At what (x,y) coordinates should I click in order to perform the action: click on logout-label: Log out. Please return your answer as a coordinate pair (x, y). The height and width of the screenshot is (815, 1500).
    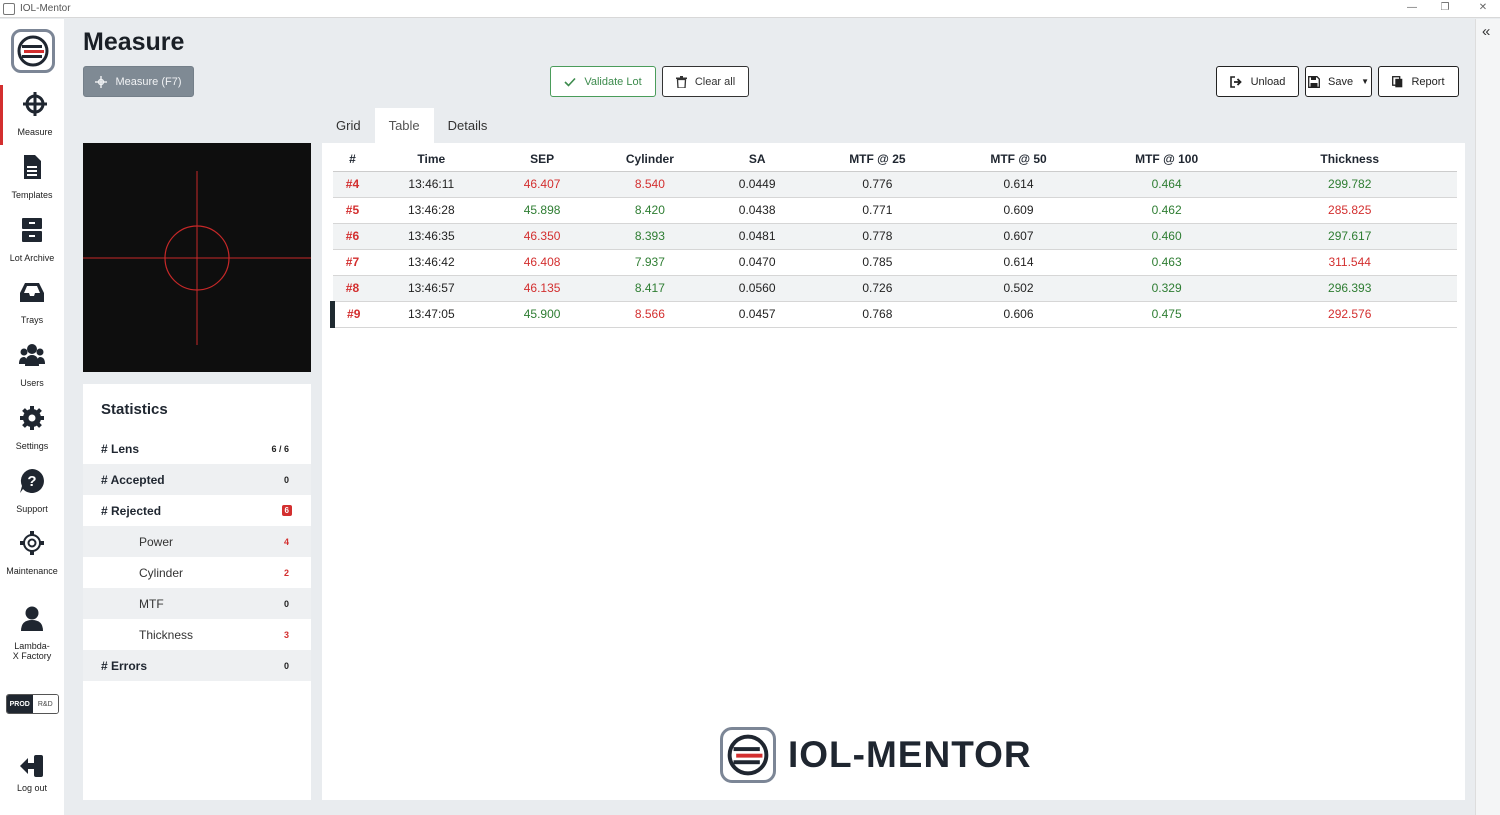
    Looking at the image, I should click on (32, 788).